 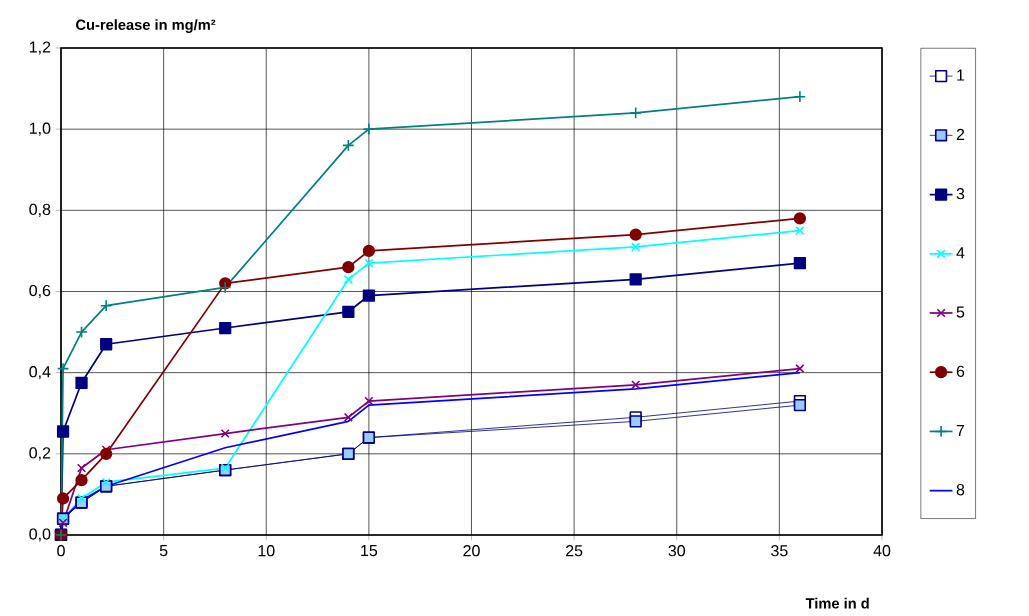 I want to click on legend-label: 6, so click(x=960, y=371).